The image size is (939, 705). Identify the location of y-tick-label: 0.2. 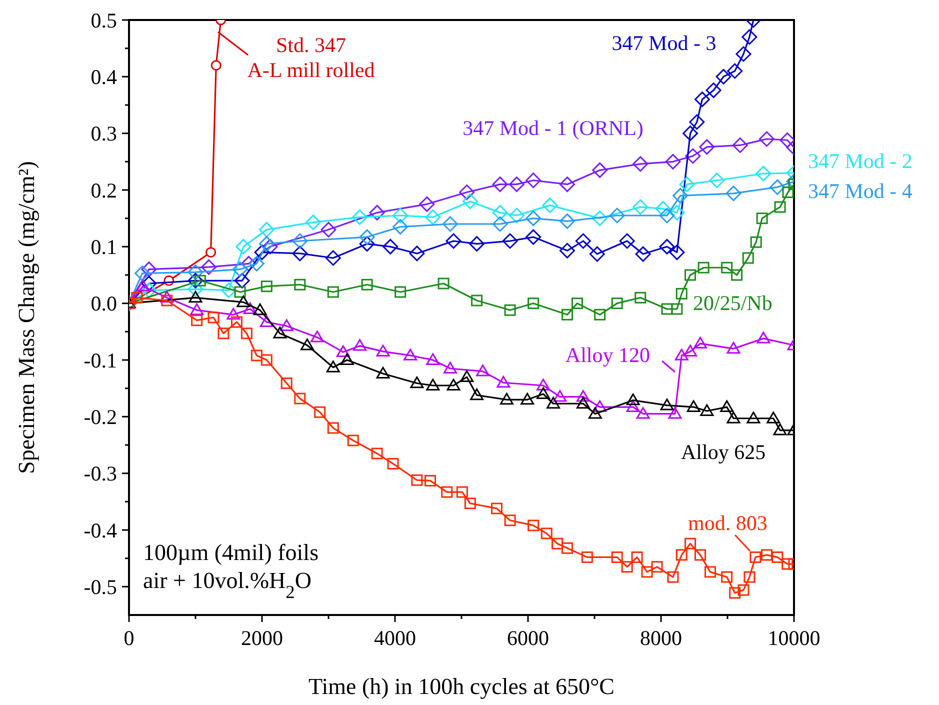
(103, 190).